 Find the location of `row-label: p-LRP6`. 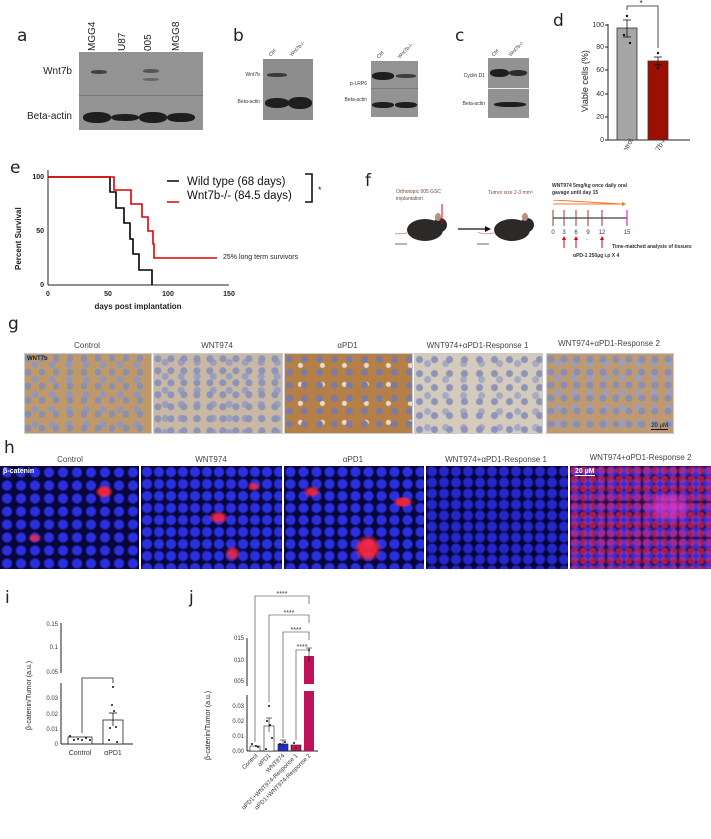

row-label: p-LRP6 is located at coordinates (358, 84).